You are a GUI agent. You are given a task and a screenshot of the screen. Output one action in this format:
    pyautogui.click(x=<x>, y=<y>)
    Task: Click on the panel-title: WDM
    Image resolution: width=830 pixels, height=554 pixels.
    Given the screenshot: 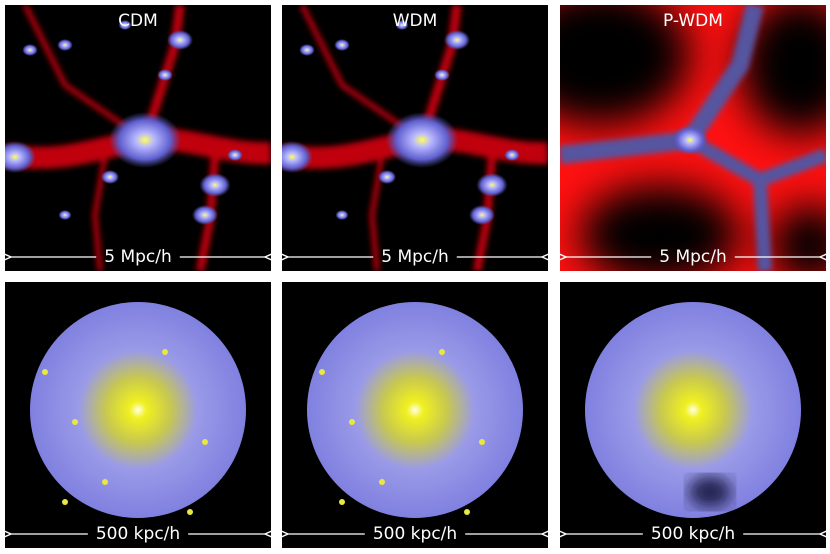 What is the action you would take?
    pyautogui.click(x=415, y=21)
    